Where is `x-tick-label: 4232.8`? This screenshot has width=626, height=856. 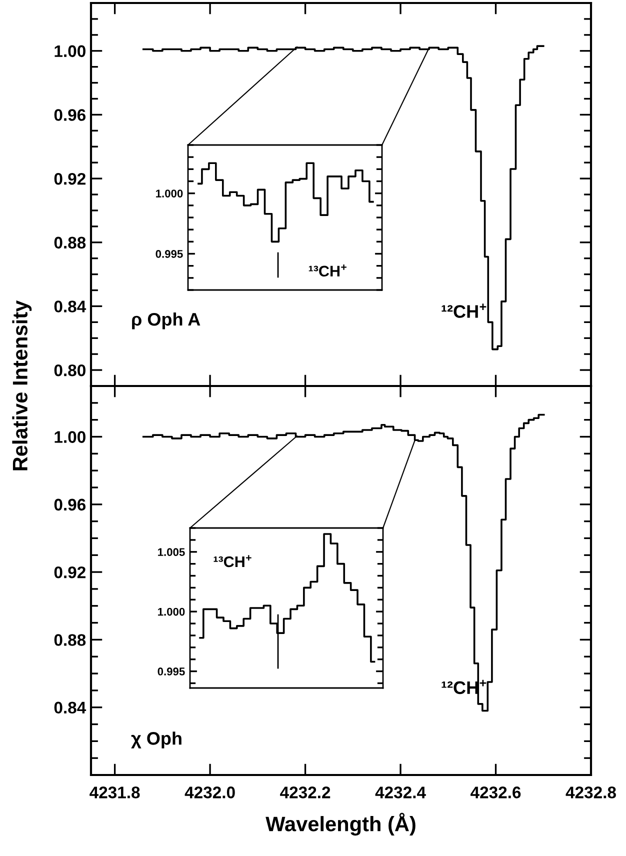
x-tick-label: 4232.8 is located at coordinates (591, 792).